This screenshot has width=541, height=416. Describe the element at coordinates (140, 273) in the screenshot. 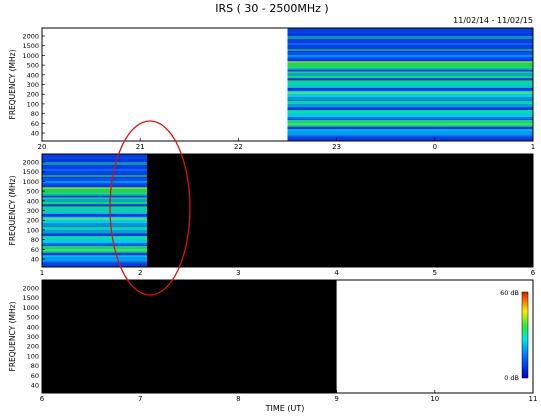

I see `x-tick-label: 2` at that location.